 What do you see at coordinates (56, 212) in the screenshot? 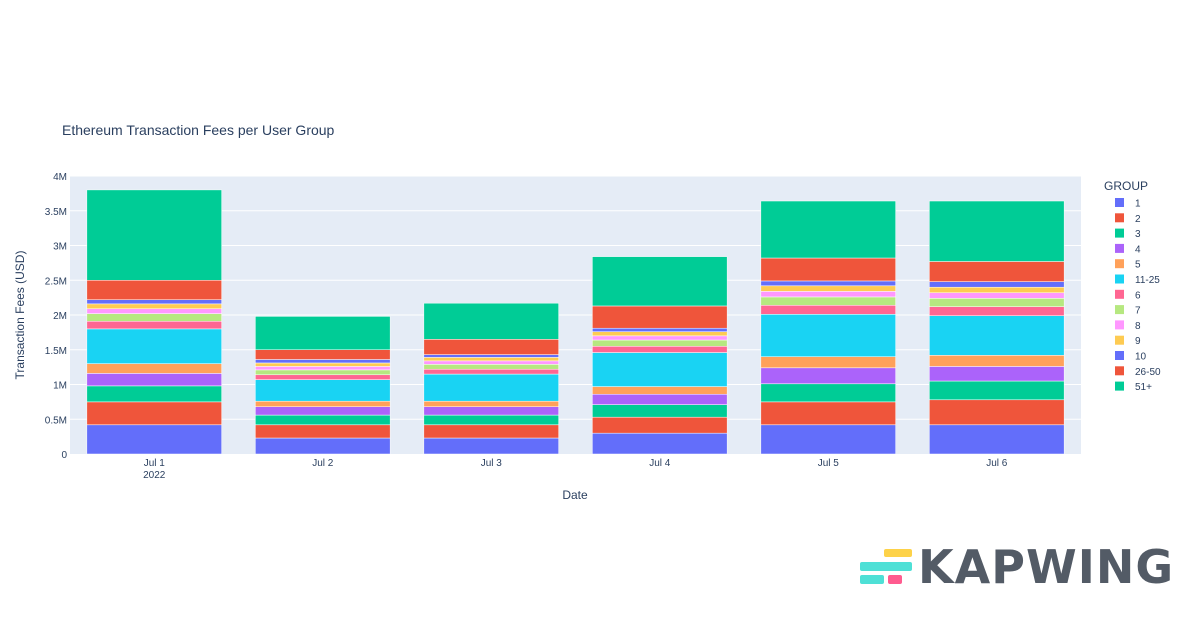
I see `y-tick-label: 3.5M` at bounding box center [56, 212].